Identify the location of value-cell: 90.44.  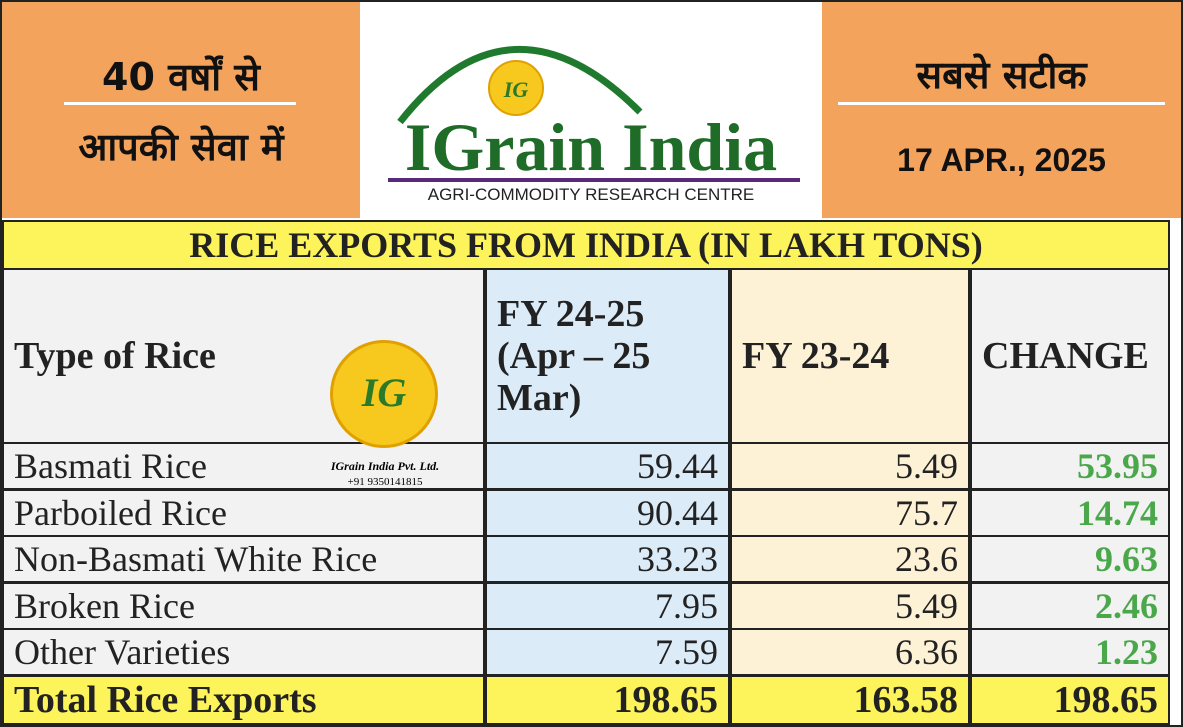
(607, 512).